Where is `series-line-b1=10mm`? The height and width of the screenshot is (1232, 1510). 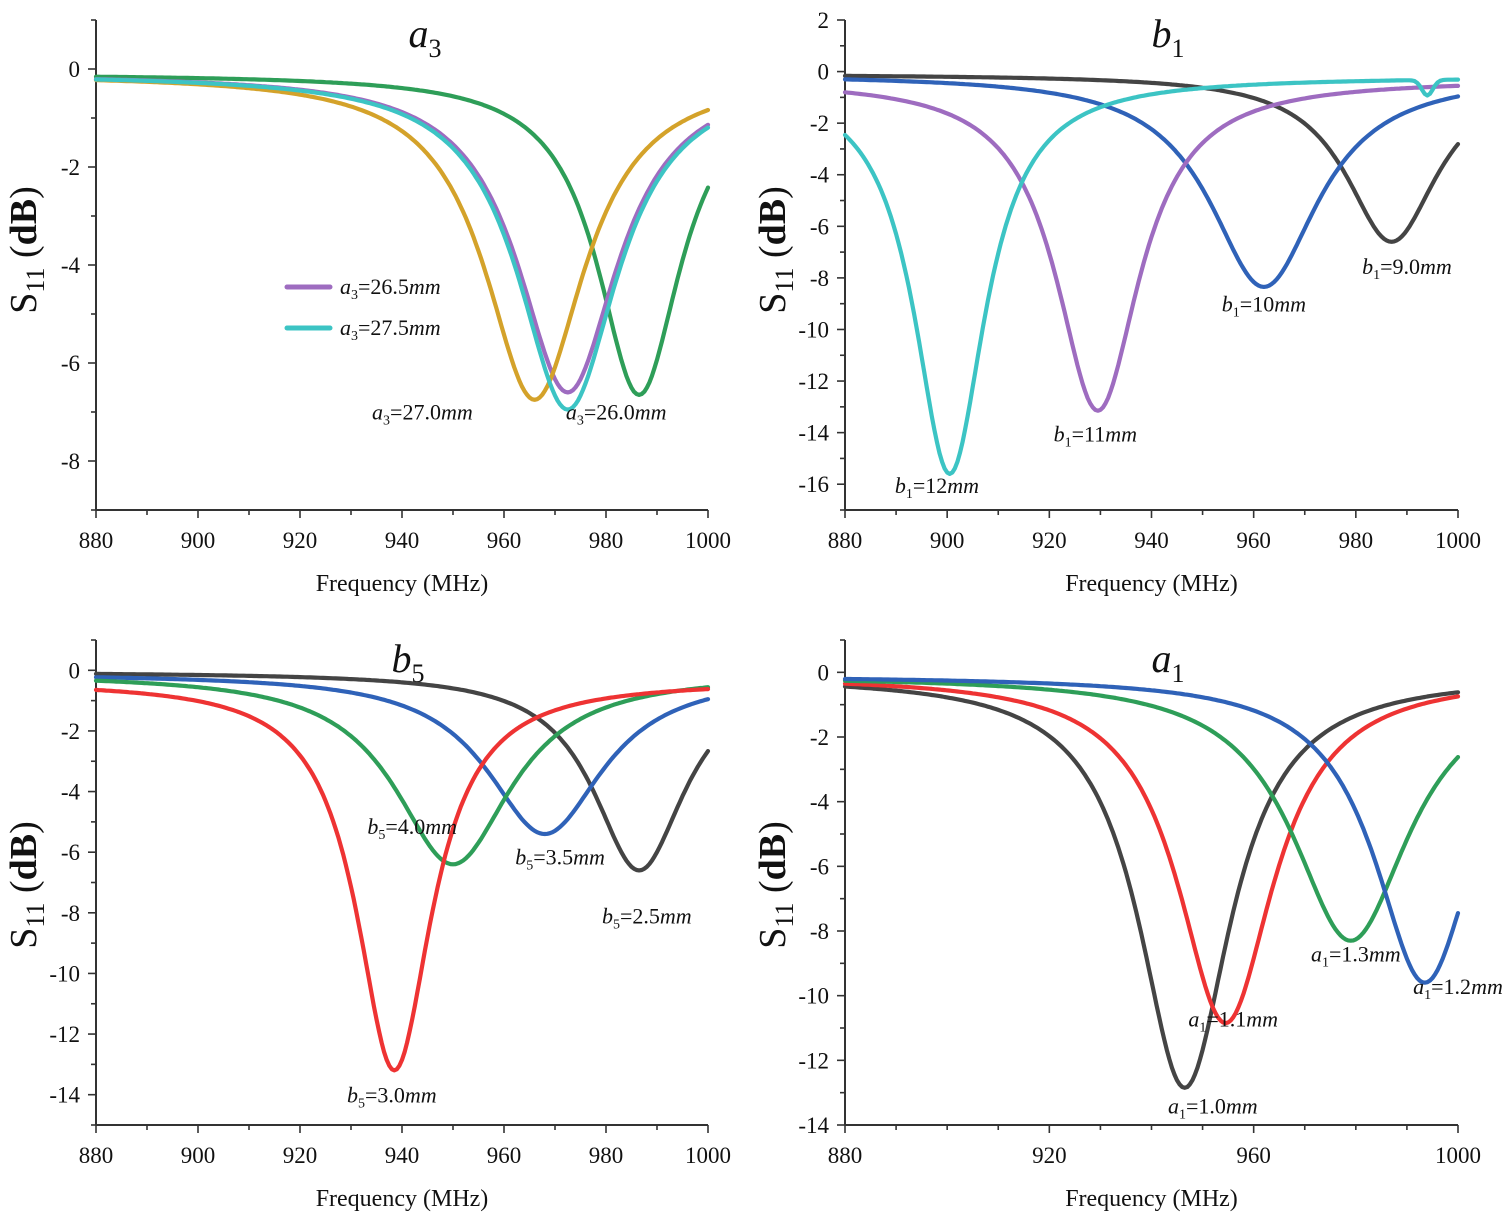
series-line-b1=10mm is located at coordinates (1151, 183).